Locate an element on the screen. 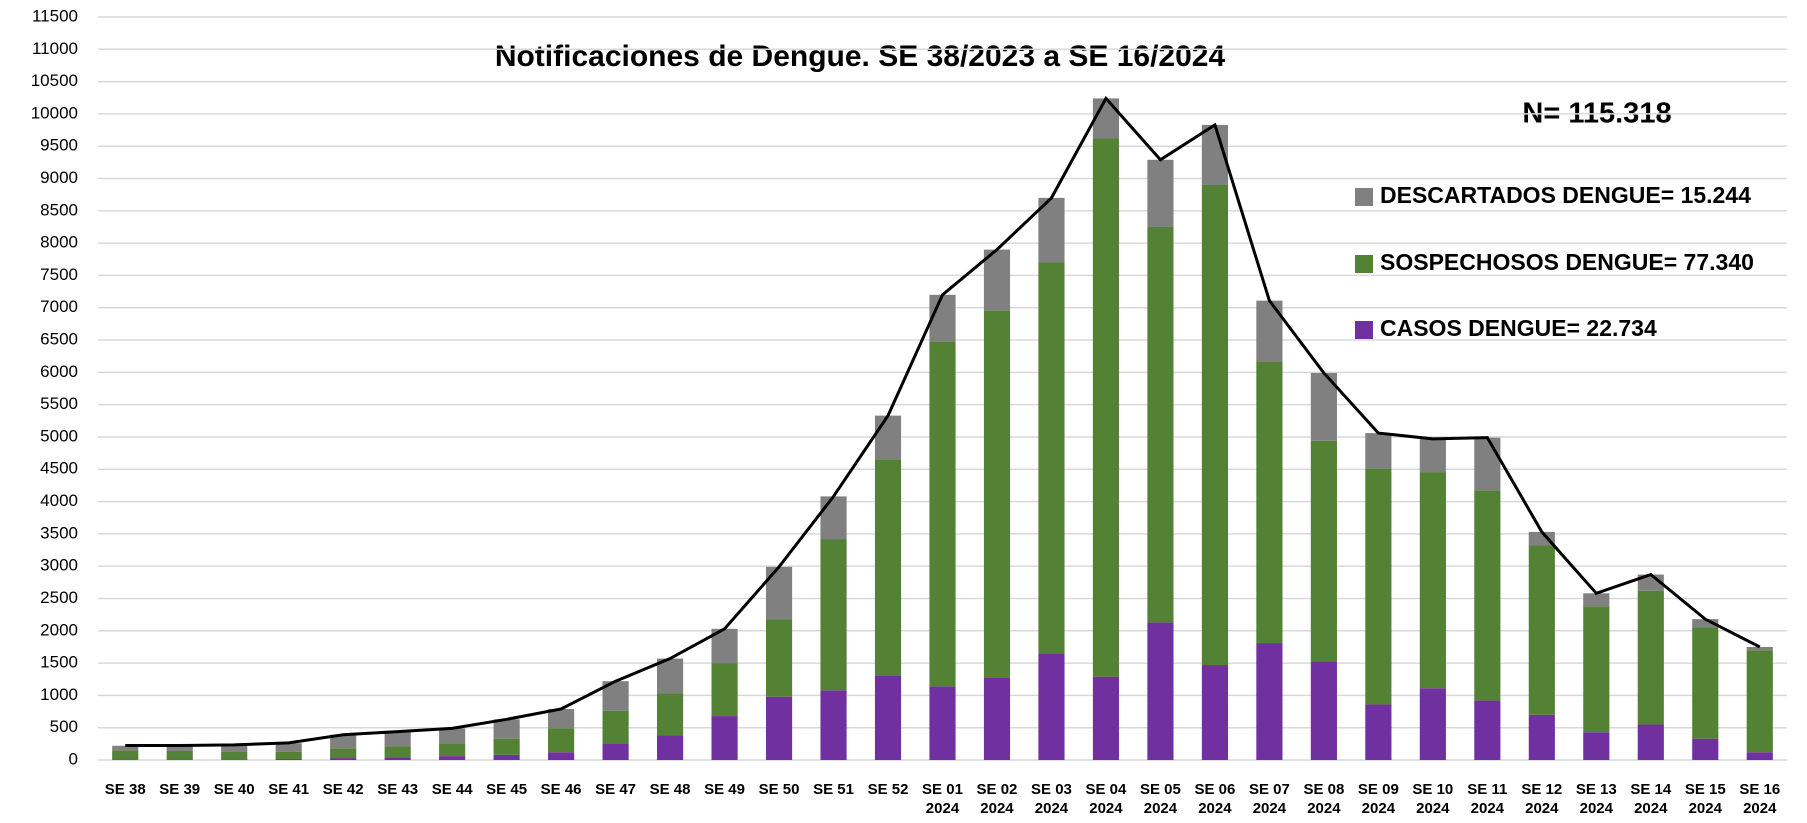 The height and width of the screenshot is (823, 1807). y-tick-label: 2000 is located at coordinates (59, 629).